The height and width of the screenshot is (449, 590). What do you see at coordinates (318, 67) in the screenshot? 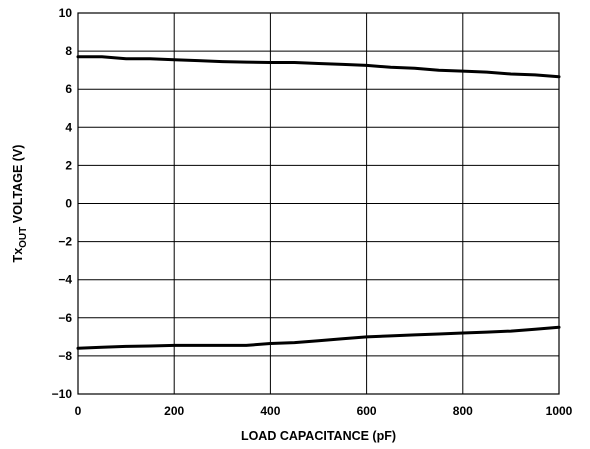
I see `series-line-upper` at bounding box center [318, 67].